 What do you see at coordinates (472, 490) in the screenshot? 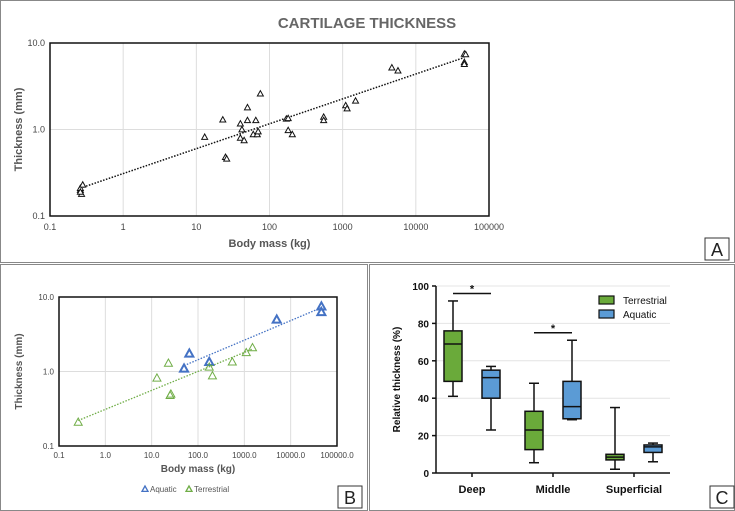
I see `x-tick-label: Deep` at bounding box center [472, 490].